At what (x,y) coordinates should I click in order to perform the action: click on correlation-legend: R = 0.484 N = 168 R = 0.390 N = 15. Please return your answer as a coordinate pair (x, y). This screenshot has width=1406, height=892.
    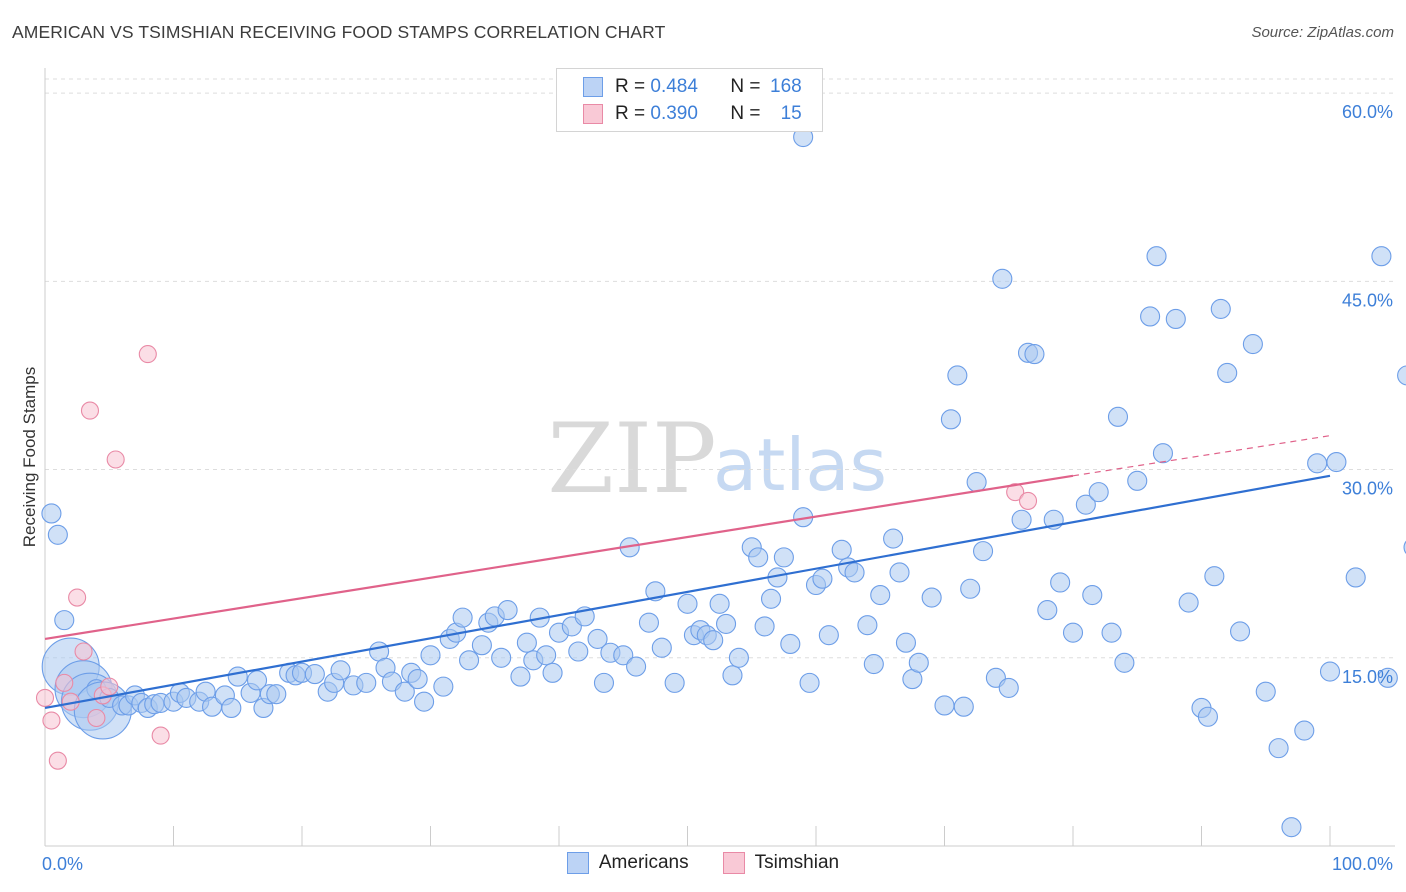
    Looking at the image, I should click on (689, 100).